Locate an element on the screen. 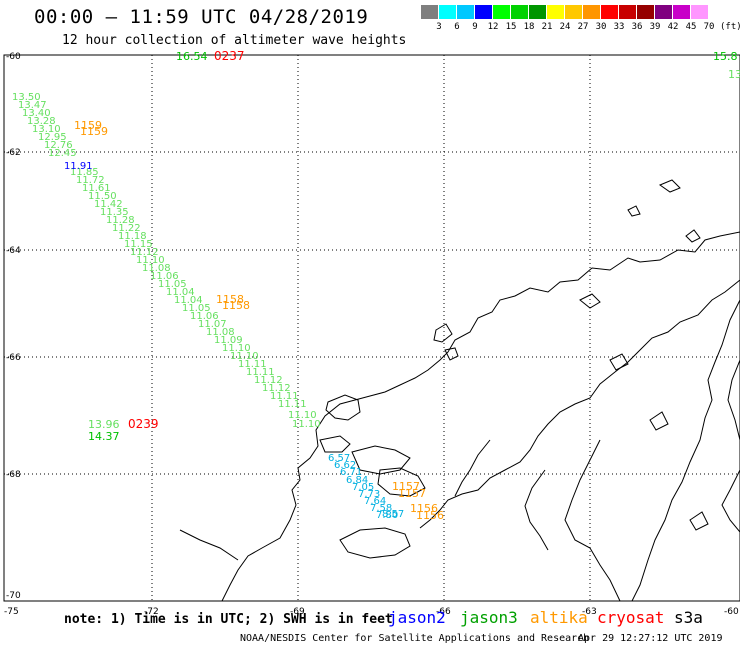 This screenshot has height=650, width=740. generated-timestamp: Apr 29 12:27:12 UTC 2019 is located at coordinates (650, 638).